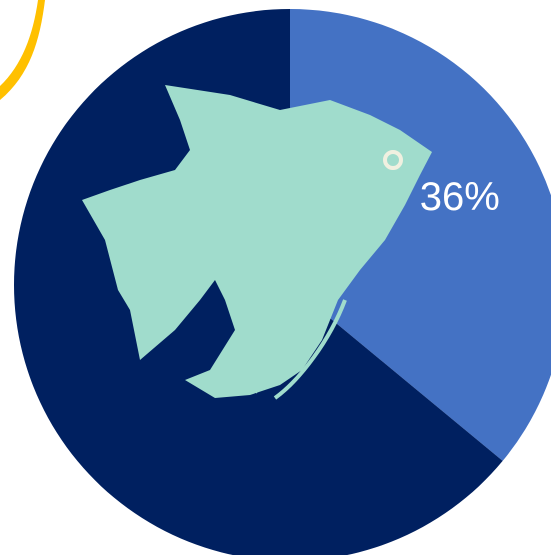 This screenshot has height=555, width=551. I want to click on decoration, so click(19, 43).